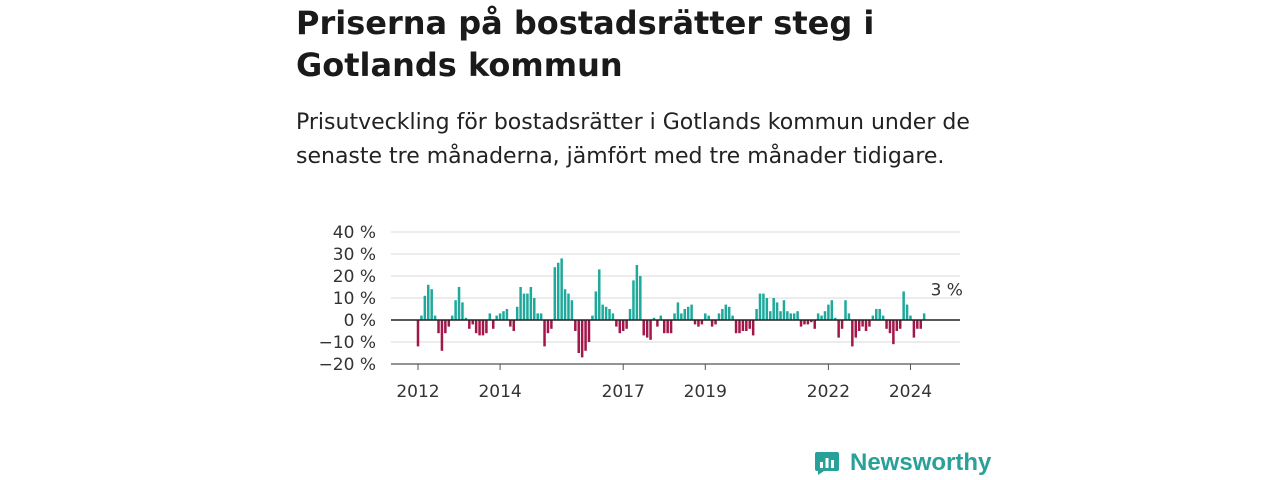 This screenshot has height=480, width=1280. What do you see at coordinates (921, 462) in the screenshot?
I see `brand-name: Newsworthy` at bounding box center [921, 462].